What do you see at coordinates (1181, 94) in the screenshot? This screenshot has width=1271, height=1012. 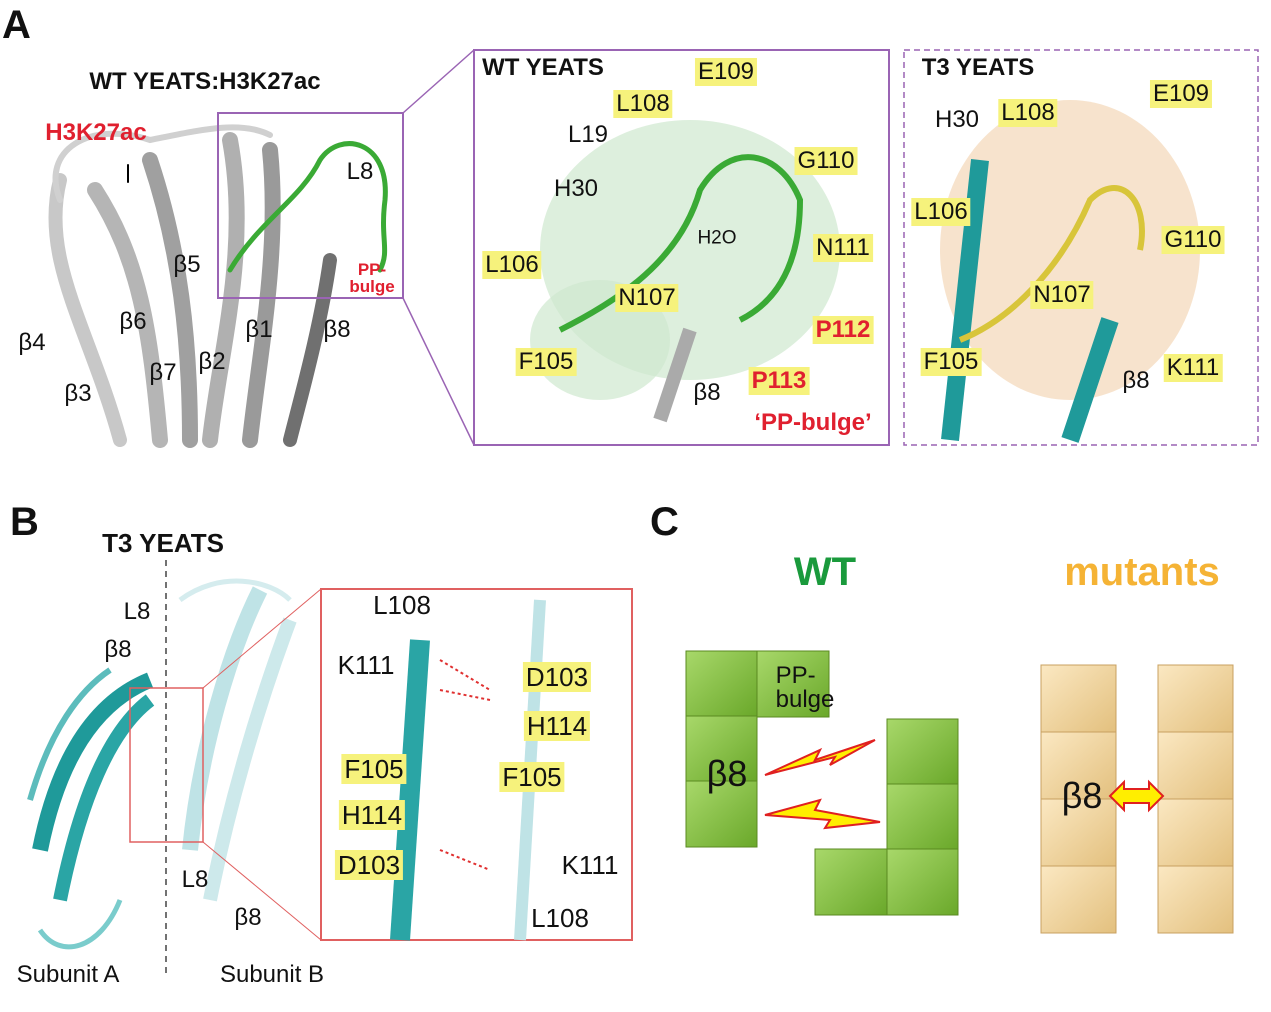 I see `t3-residue-e109: E109` at bounding box center [1181, 94].